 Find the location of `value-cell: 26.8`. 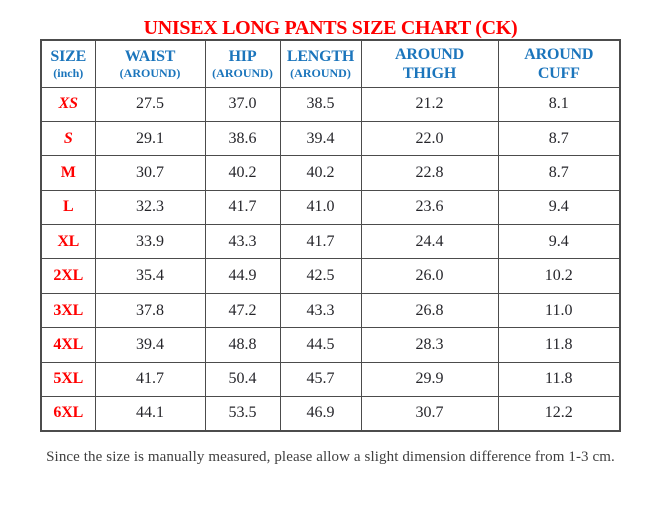

value-cell: 26.8 is located at coordinates (429, 310).